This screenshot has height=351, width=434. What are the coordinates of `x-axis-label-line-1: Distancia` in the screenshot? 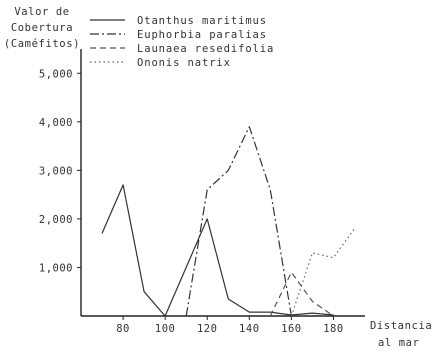 It's located at (401, 326).